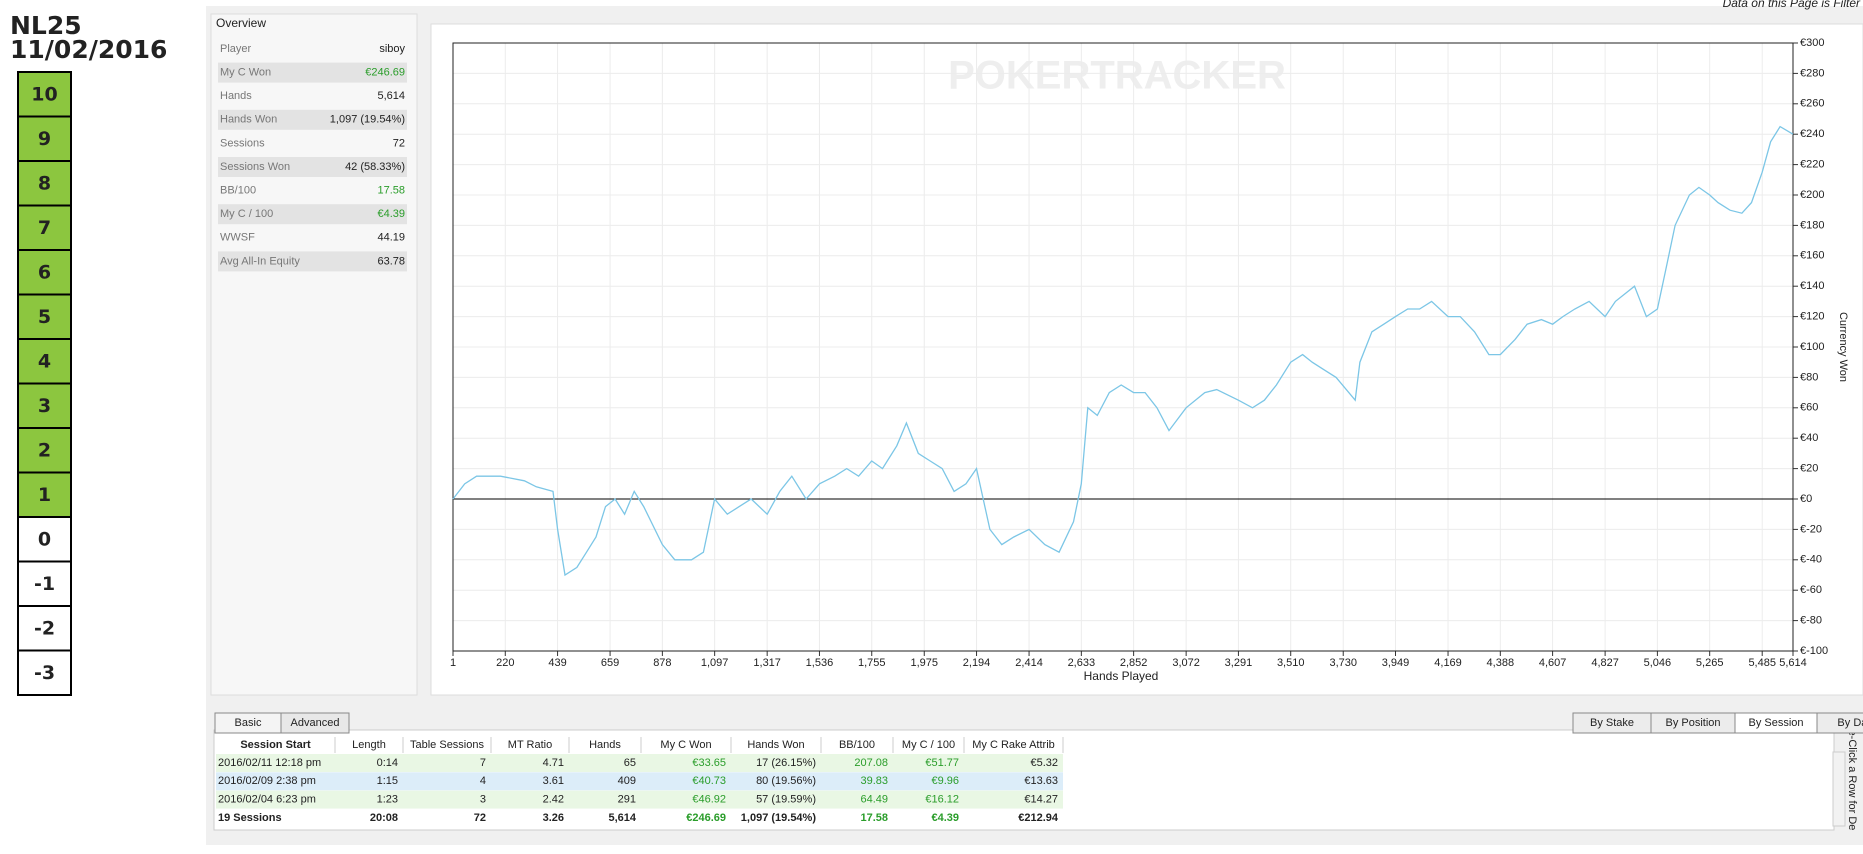 The height and width of the screenshot is (854, 1863). What do you see at coordinates (1044, 763) in the screenshot?
I see `table-cell: €5.32` at bounding box center [1044, 763].